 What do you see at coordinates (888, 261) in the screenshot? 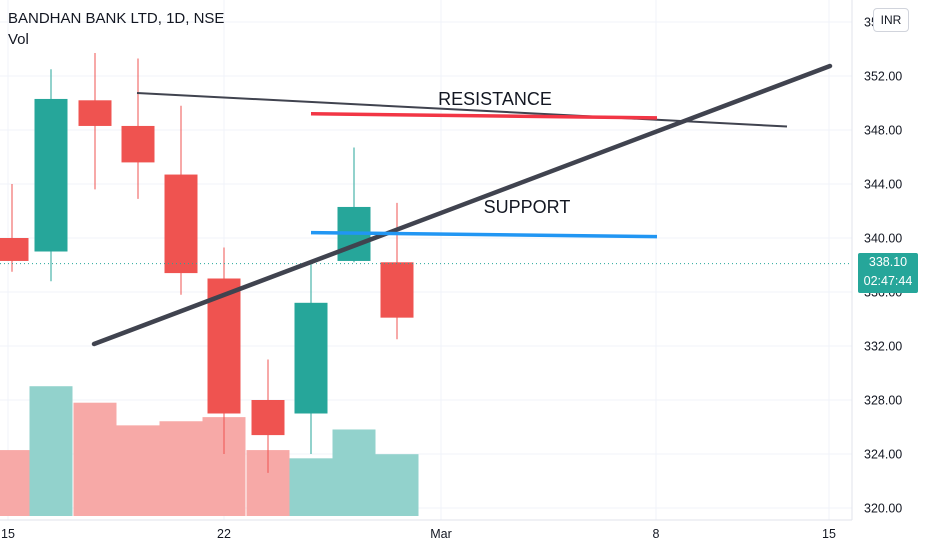
I see `last-price-value: 338.10` at bounding box center [888, 261].